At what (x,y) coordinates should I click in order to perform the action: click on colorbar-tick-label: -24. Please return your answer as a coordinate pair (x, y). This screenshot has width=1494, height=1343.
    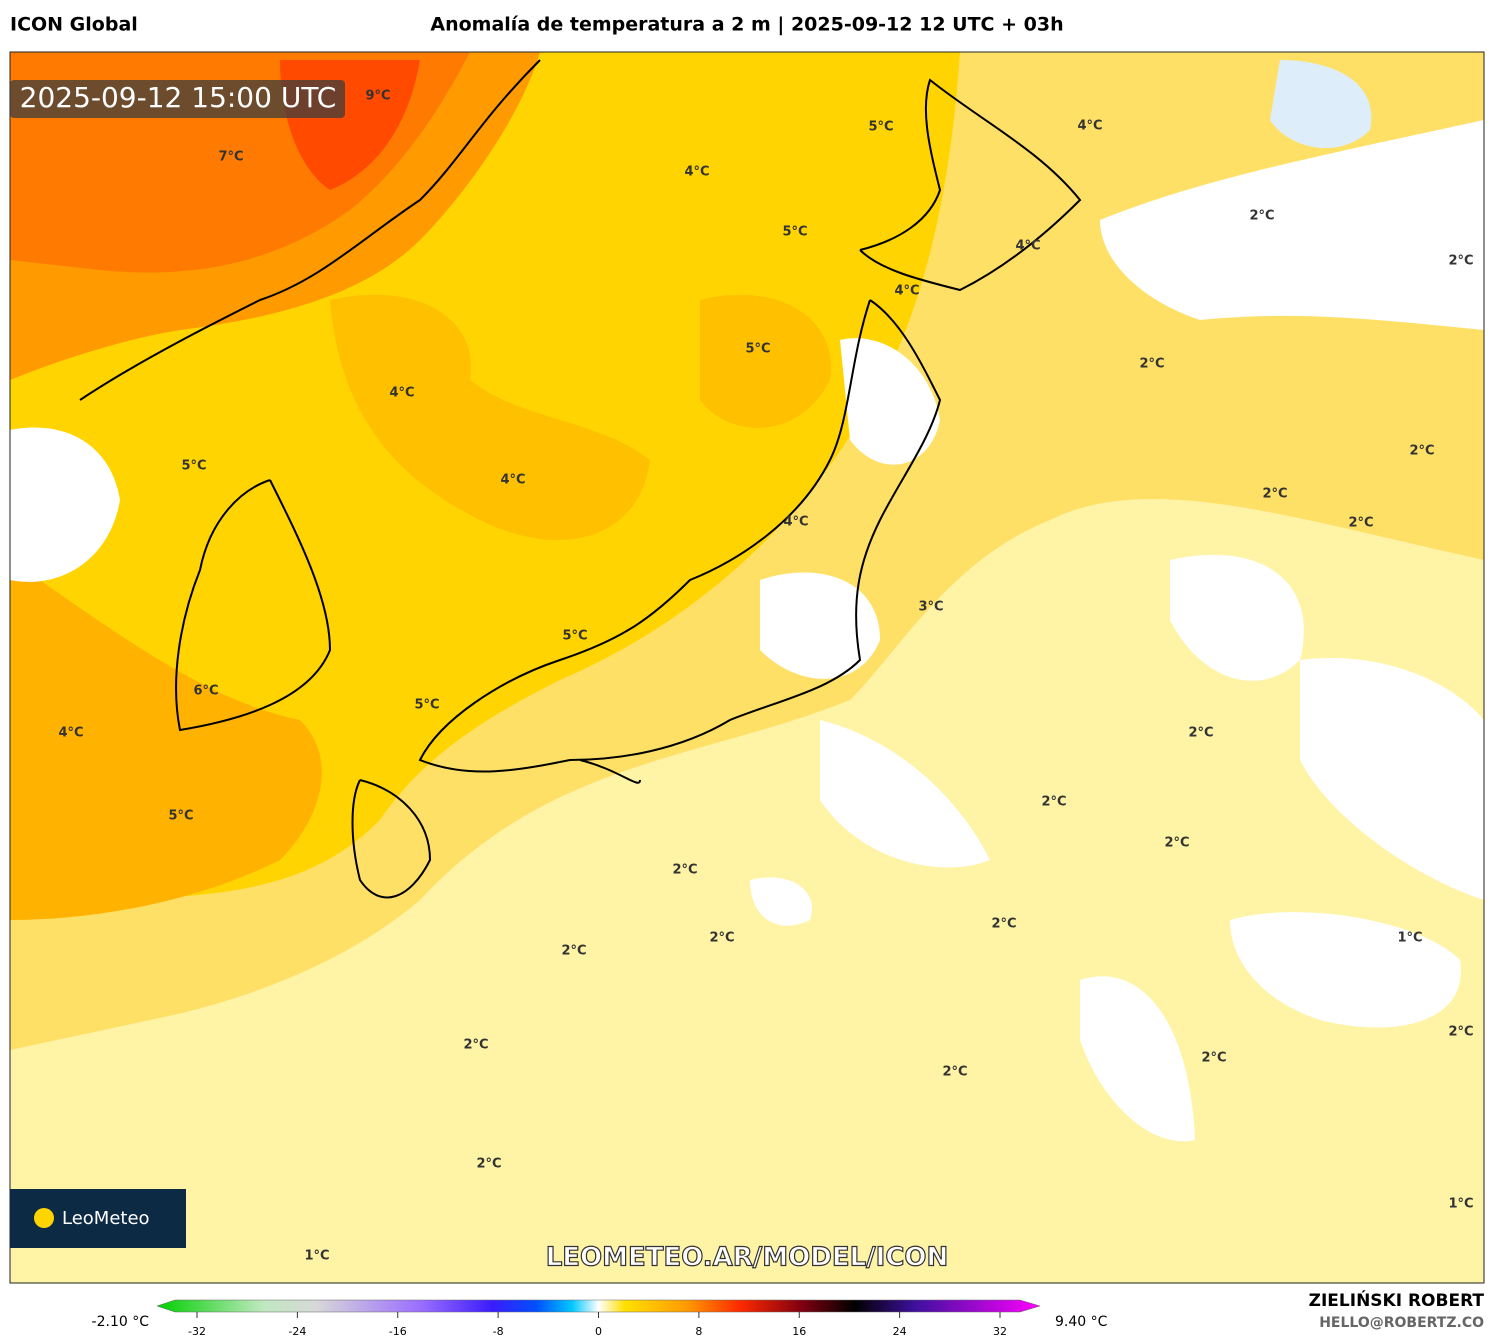
    Looking at the image, I should click on (297, 1331).